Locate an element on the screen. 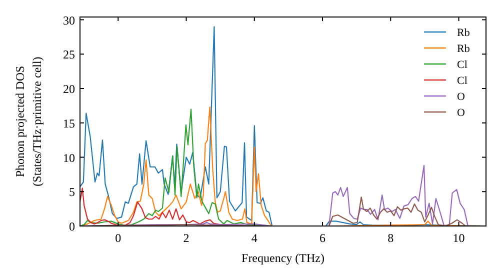  y-tick-label: 10 is located at coordinates (69, 157).